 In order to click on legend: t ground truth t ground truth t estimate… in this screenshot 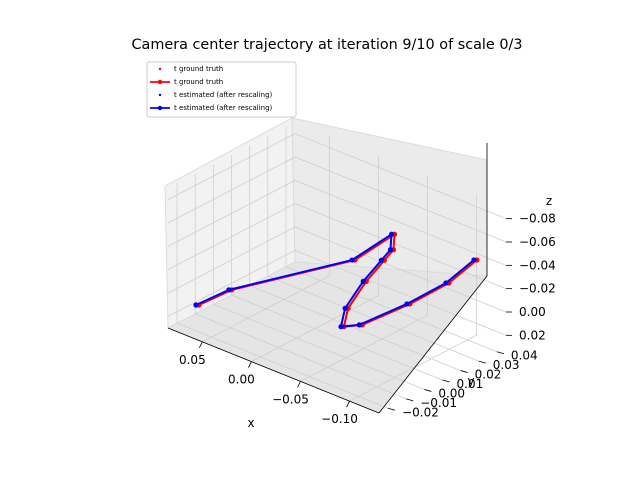, I will do `click(221, 89)`.